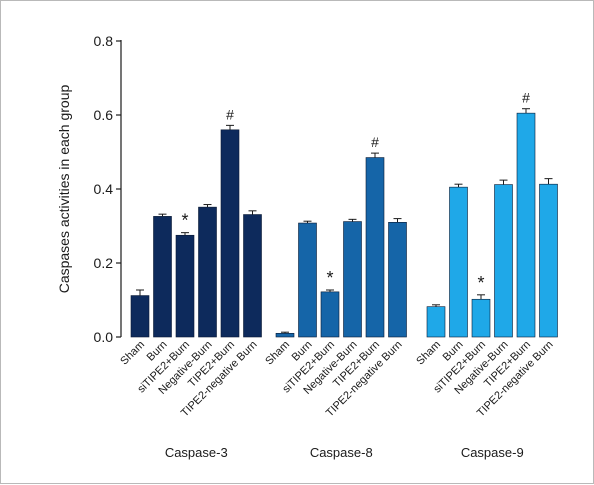 The image size is (594, 485). What do you see at coordinates (492, 452) in the screenshot?
I see `group-label: Caspase-9` at bounding box center [492, 452].